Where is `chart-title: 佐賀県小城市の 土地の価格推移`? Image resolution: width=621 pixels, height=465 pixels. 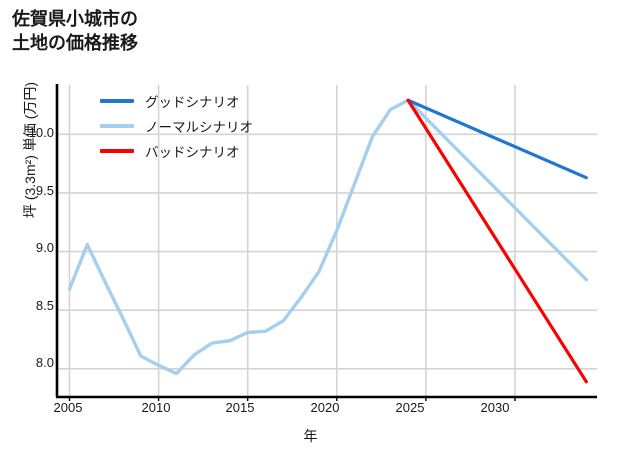
chart-title: 佐賀県小城市の 土地の価格推移 is located at coordinates (75, 32).